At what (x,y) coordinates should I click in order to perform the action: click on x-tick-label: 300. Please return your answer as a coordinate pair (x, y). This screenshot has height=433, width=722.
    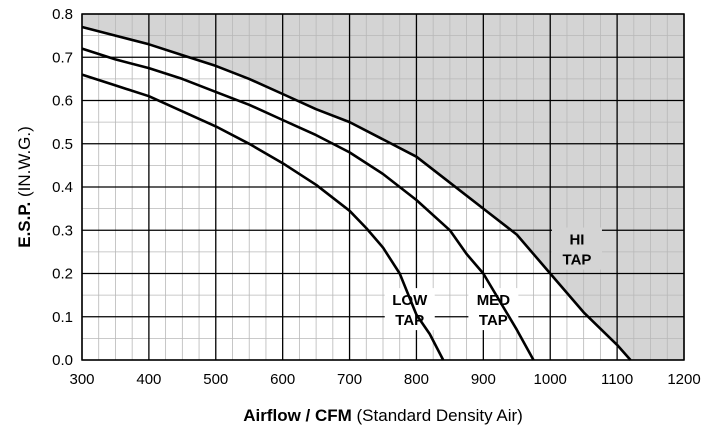
    Looking at the image, I should click on (81, 379).